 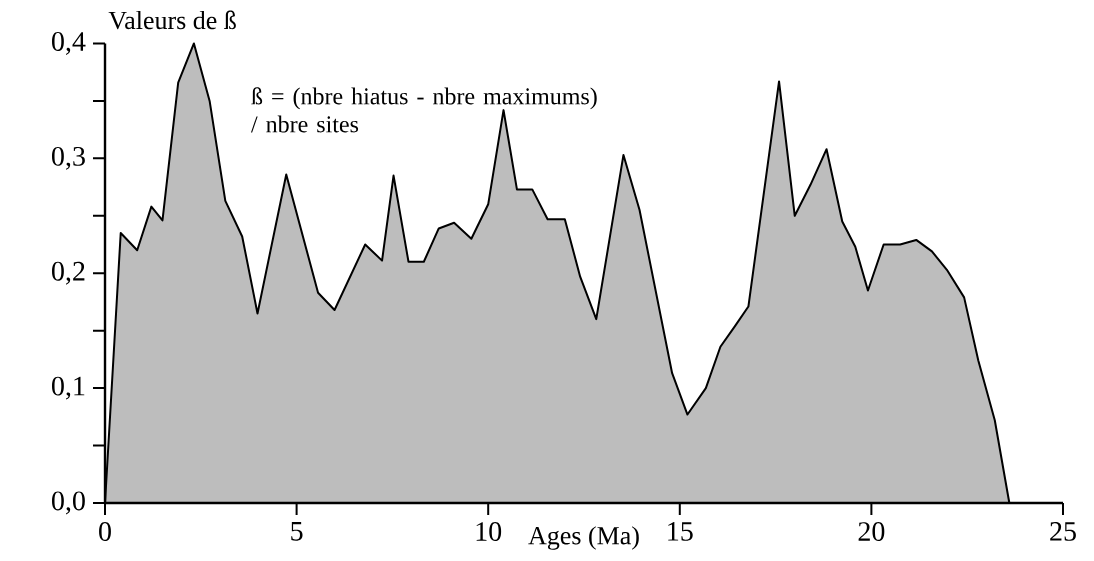 I want to click on y-tick-label: 0,2, so click(x=68, y=273).